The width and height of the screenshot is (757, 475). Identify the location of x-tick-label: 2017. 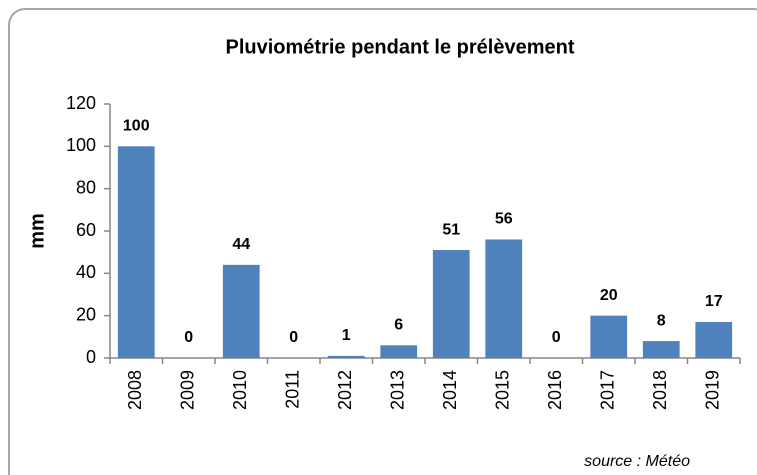
(608, 390).